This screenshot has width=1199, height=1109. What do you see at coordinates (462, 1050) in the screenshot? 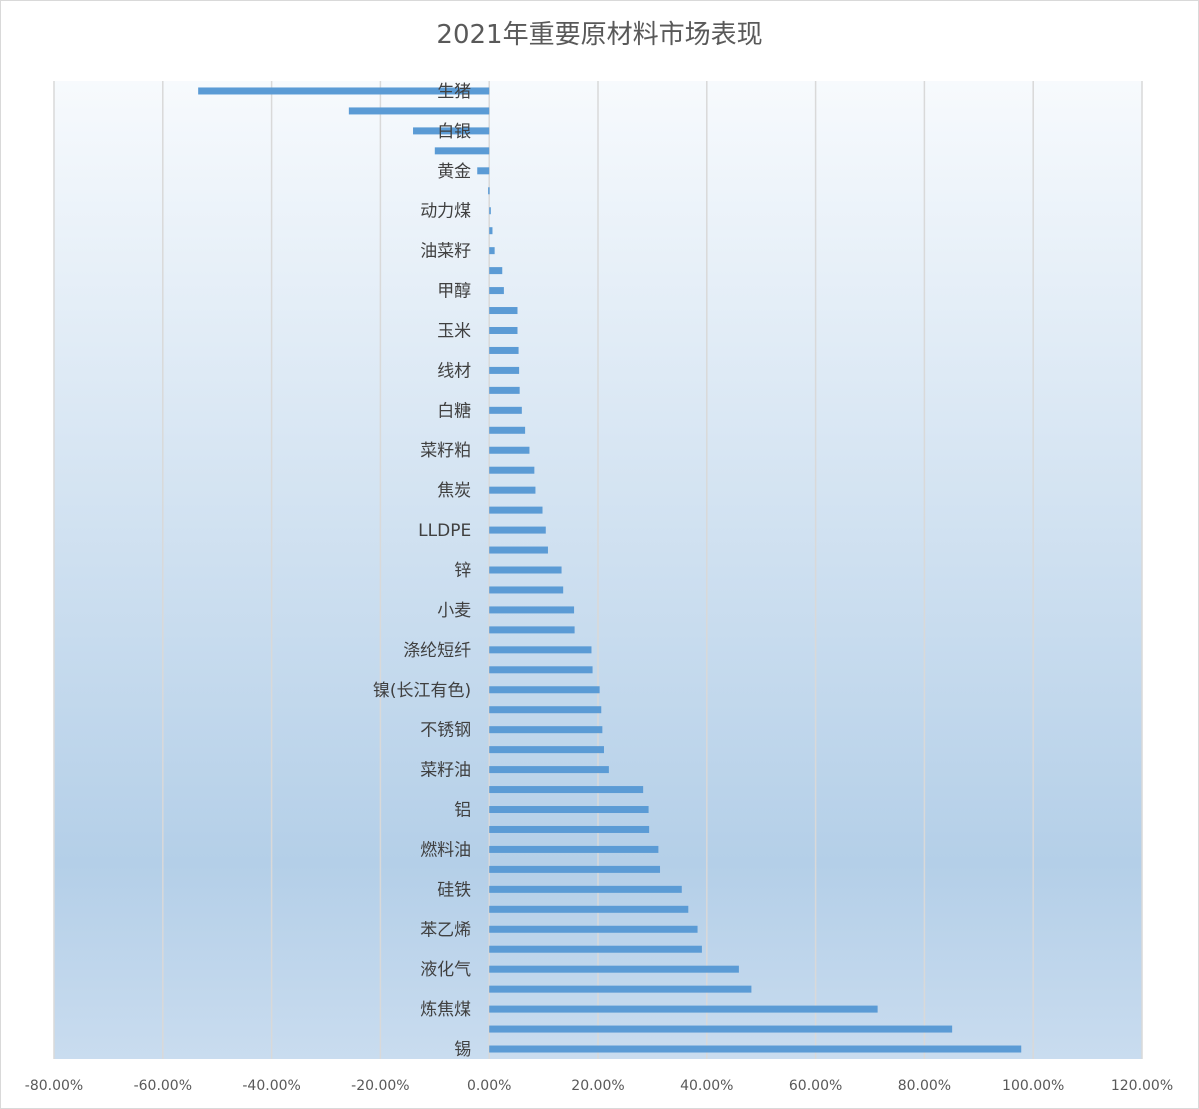
I see `category-label: 锡` at bounding box center [462, 1050].